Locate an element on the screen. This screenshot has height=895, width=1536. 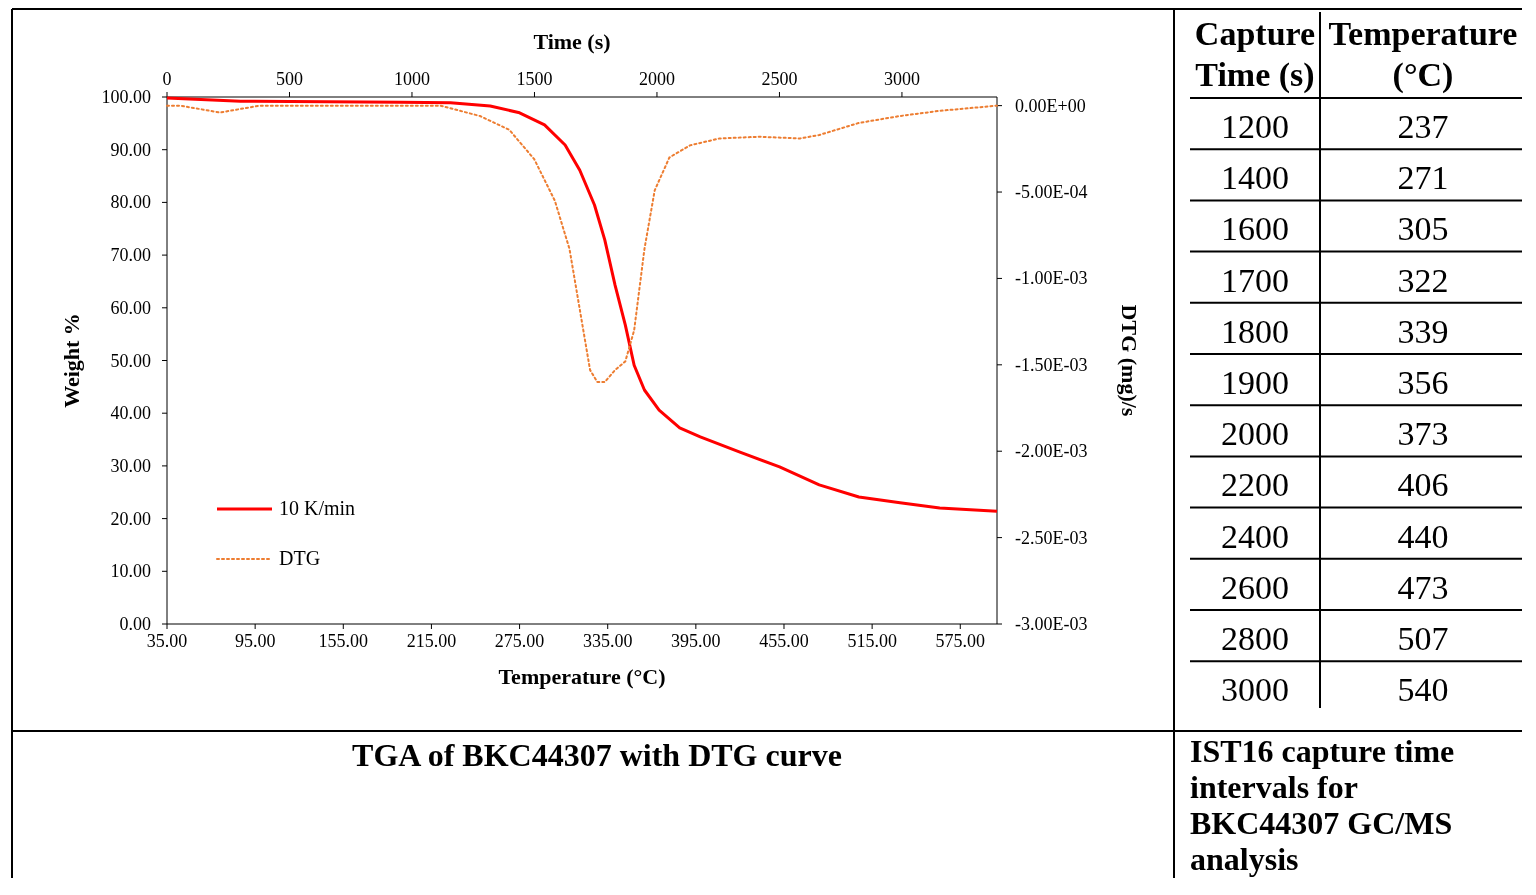
y-tick-label: 40.00 is located at coordinates (130, 413).